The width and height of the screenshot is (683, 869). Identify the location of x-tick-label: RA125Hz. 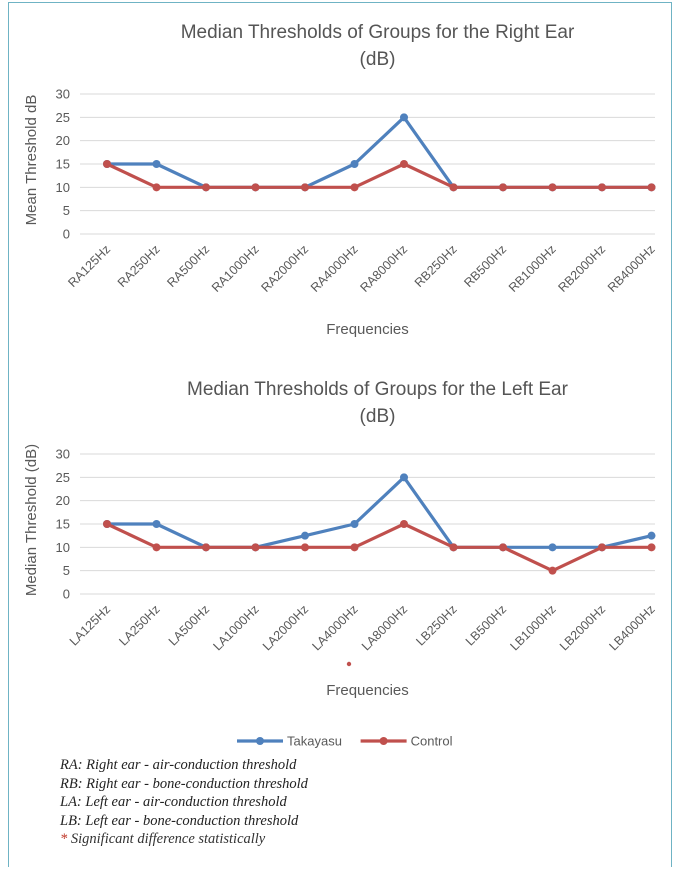
(89, 266).